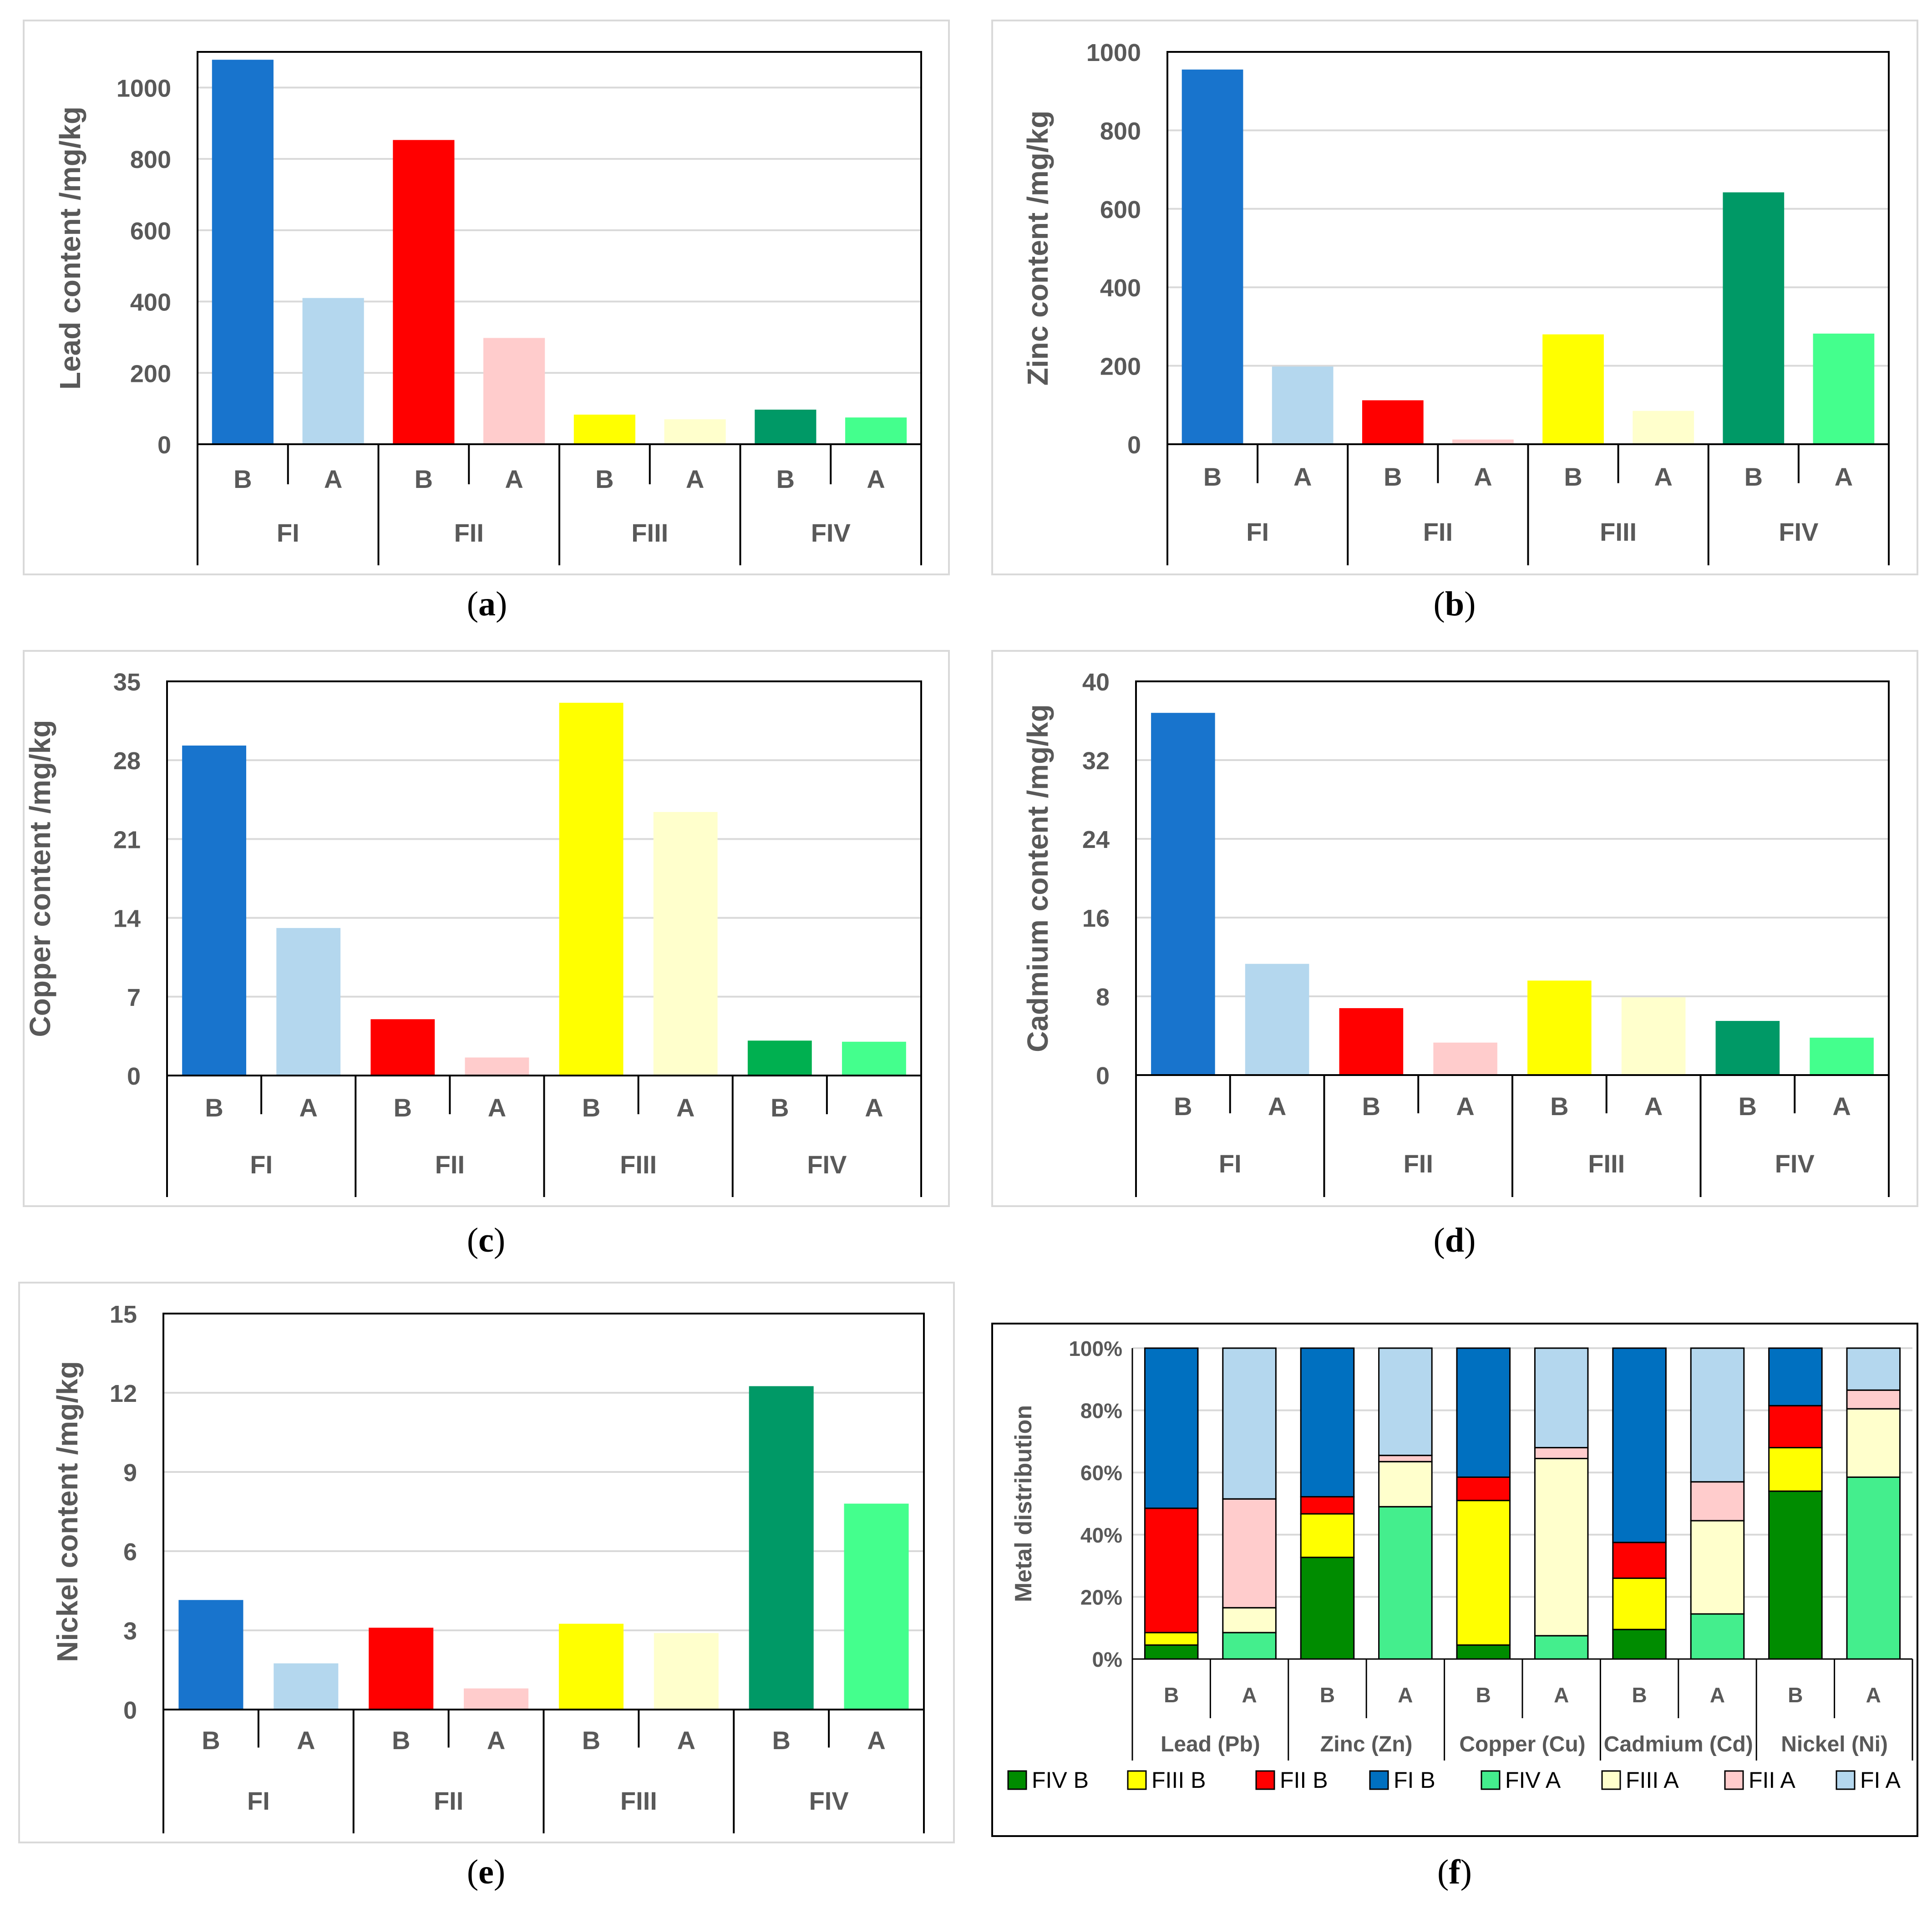  I want to click on panel-letter: (e), so click(486, 1872).